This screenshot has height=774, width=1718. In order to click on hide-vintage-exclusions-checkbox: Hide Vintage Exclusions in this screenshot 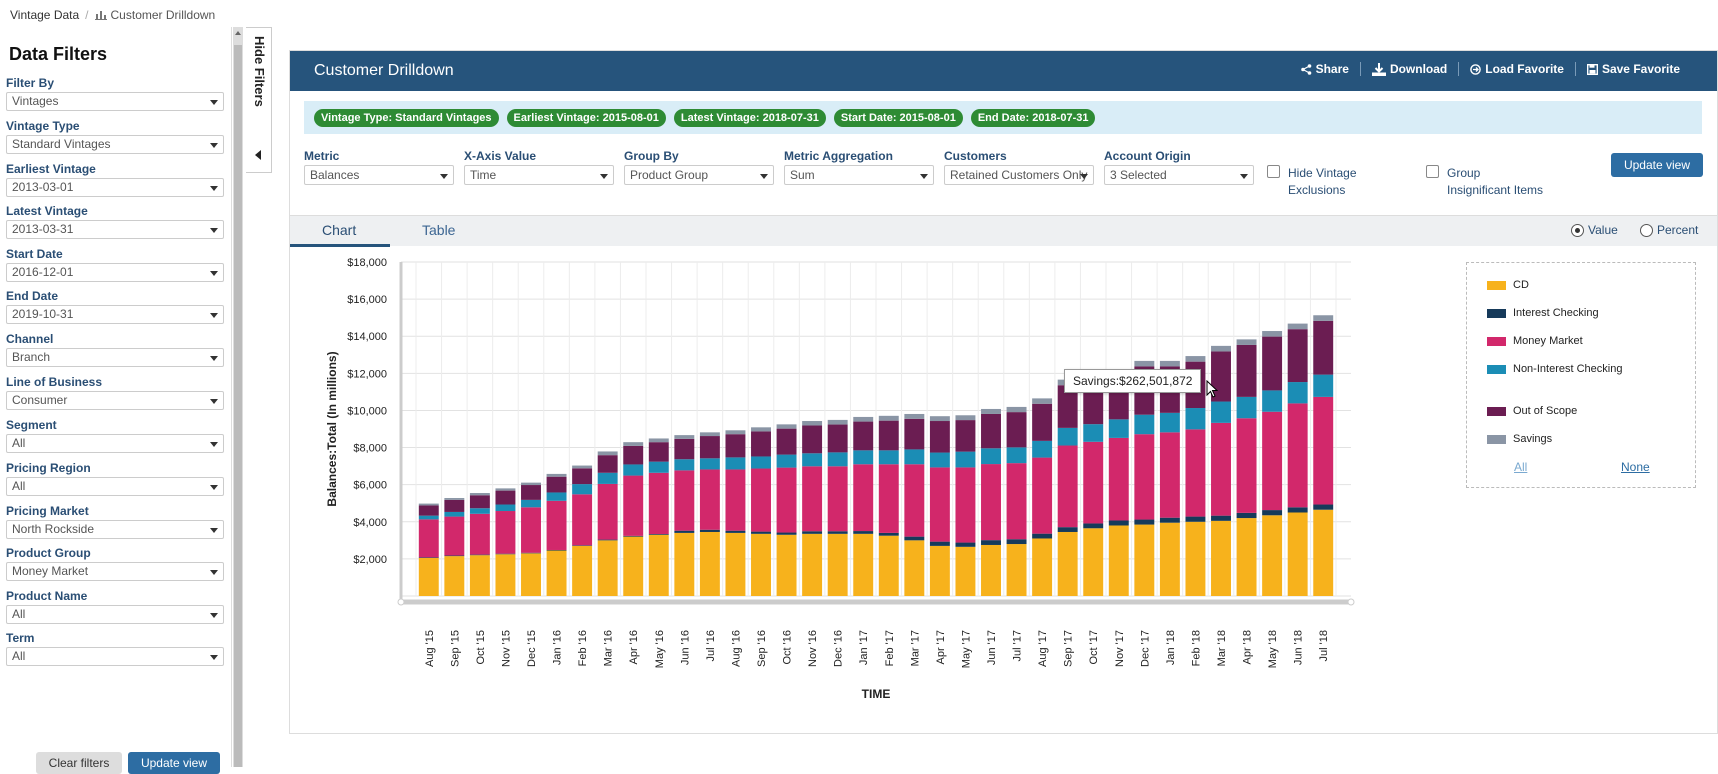, I will do `click(1312, 182)`.